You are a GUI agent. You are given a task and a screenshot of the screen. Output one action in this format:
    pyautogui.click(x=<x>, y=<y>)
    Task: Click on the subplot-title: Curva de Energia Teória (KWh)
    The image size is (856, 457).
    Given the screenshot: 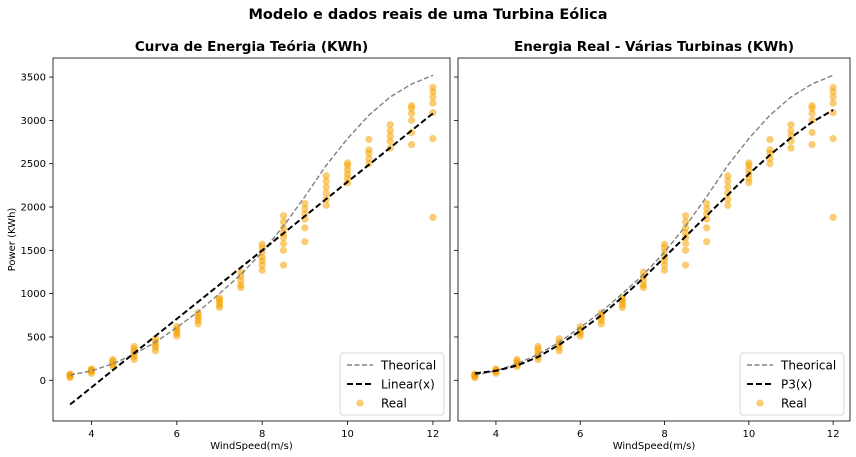 What is the action you would take?
    pyautogui.click(x=251, y=47)
    